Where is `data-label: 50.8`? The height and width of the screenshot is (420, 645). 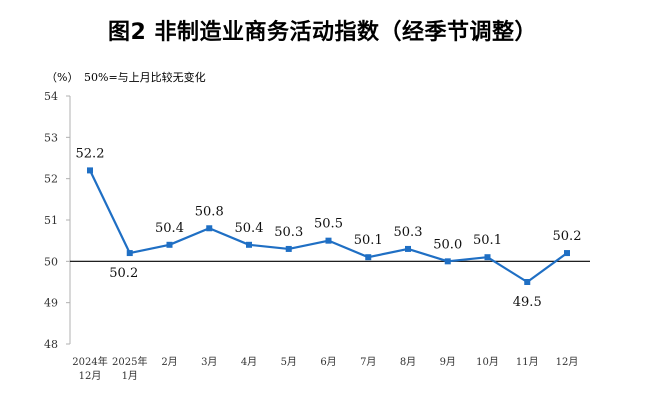
data-label: 50.8 is located at coordinates (209, 211).